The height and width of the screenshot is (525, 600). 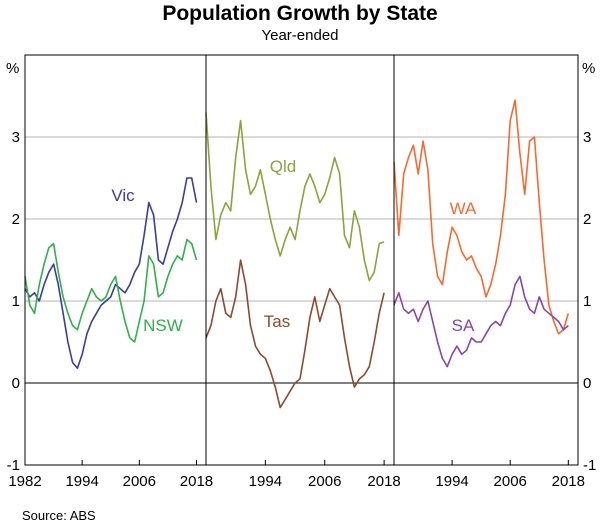 What do you see at coordinates (16, 219) in the screenshot?
I see `y-tick-left: 2` at bounding box center [16, 219].